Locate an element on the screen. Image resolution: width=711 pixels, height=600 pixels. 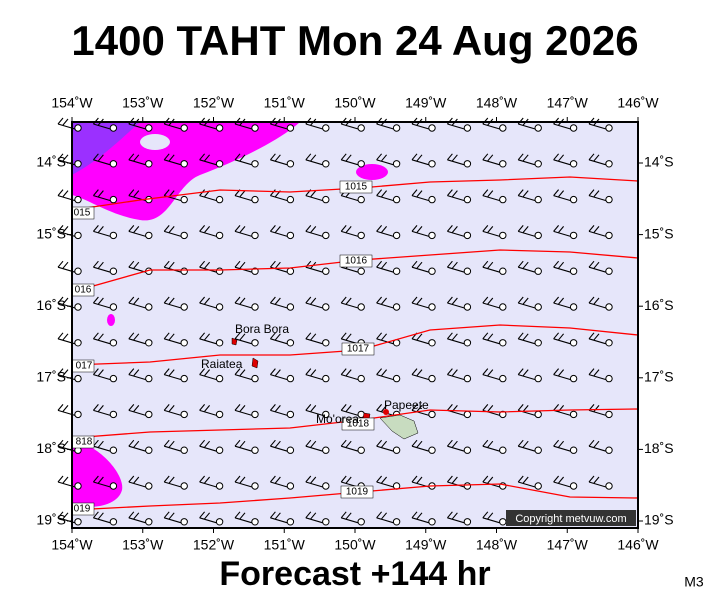
lat-tick-label: 14˚S is located at coordinates (659, 162).